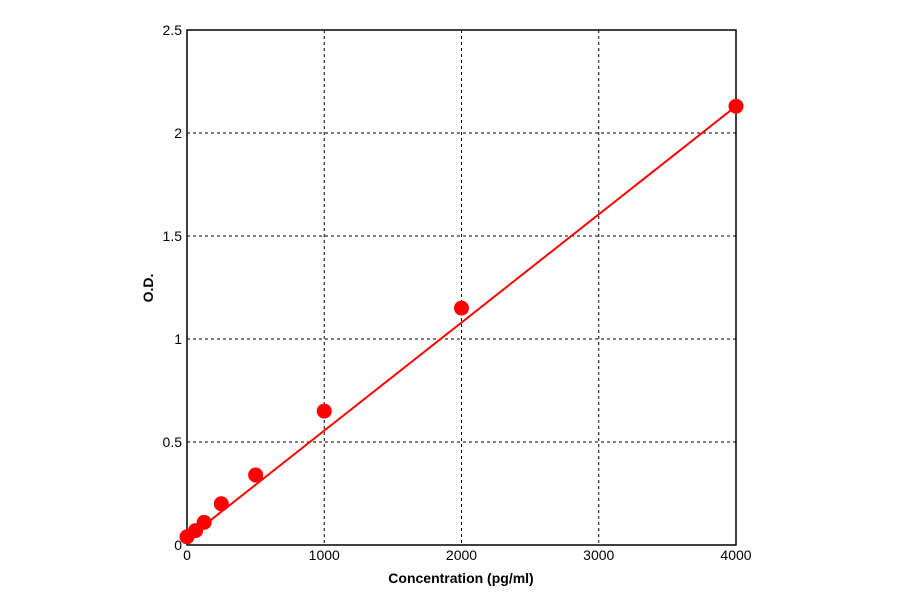 Image resolution: width=900 pixels, height=594 pixels. Describe the element at coordinates (178, 133) in the screenshot. I see `y-tick-label: 2` at that location.